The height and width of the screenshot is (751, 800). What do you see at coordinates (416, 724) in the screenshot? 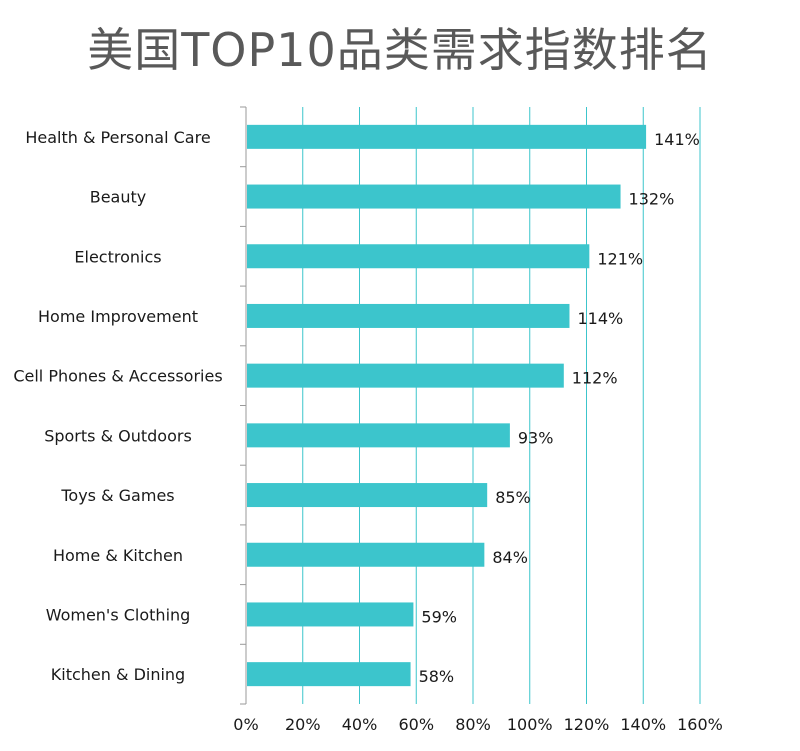
I see `x-tick-label: 60%` at bounding box center [416, 724].